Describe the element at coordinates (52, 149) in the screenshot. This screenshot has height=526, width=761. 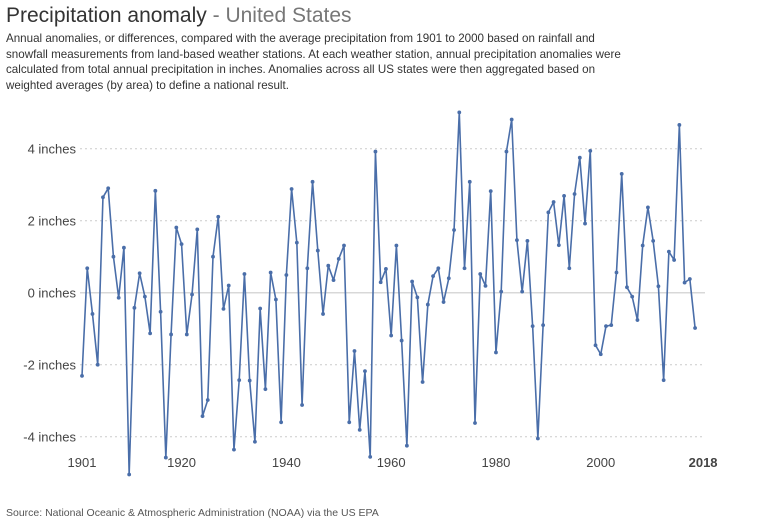
I see `y-tick-label: 4 inches` at that location.